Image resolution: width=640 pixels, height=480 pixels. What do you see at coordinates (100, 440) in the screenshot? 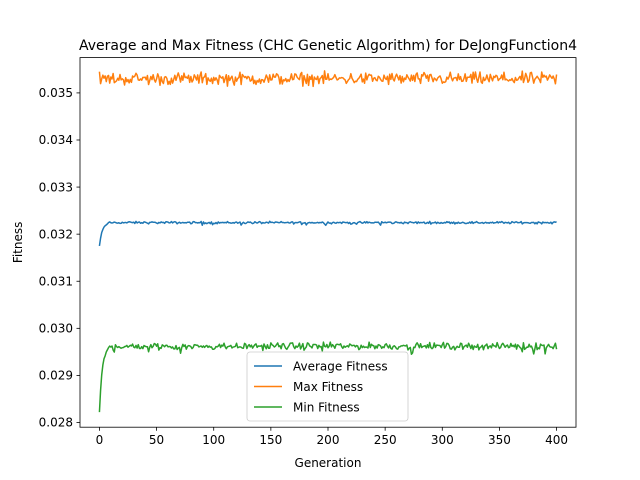
I see `x-tick-label: 0` at bounding box center [100, 440].